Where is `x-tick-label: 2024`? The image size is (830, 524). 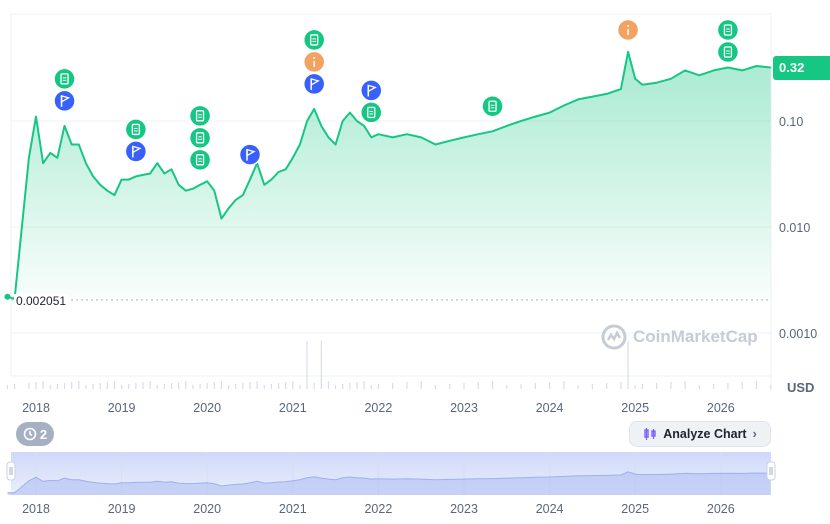
x-tick-label: 2024 is located at coordinates (550, 408).